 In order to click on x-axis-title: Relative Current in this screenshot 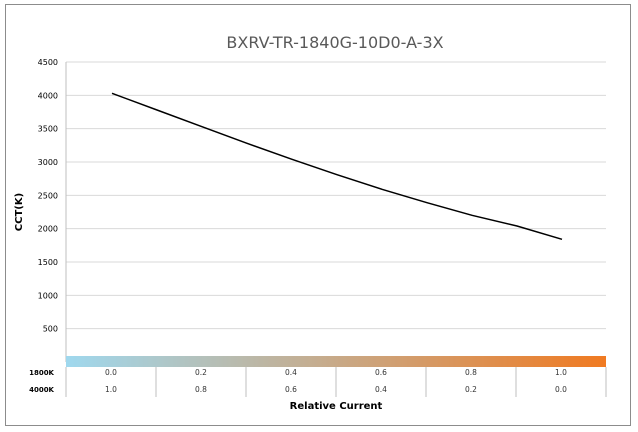, I will do `click(336, 406)`.